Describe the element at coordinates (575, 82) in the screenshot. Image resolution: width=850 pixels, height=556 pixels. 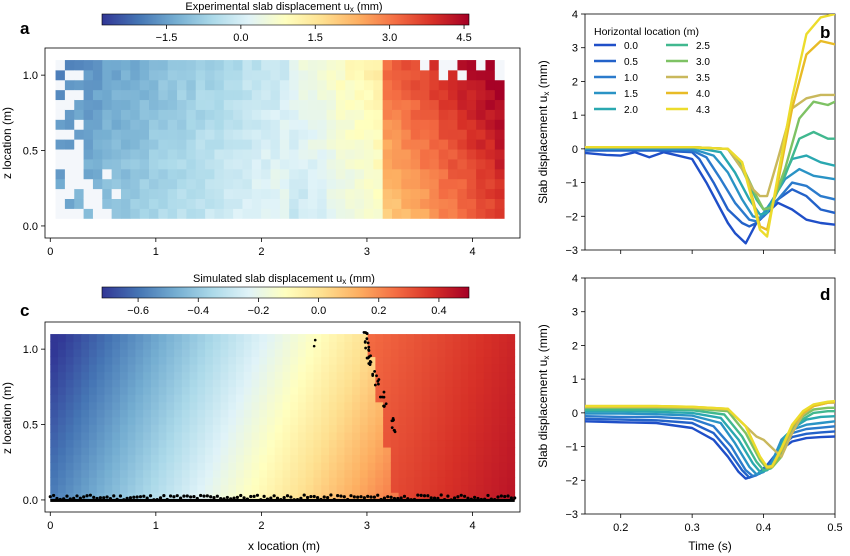
I see `y-tick-label: 2` at that location.